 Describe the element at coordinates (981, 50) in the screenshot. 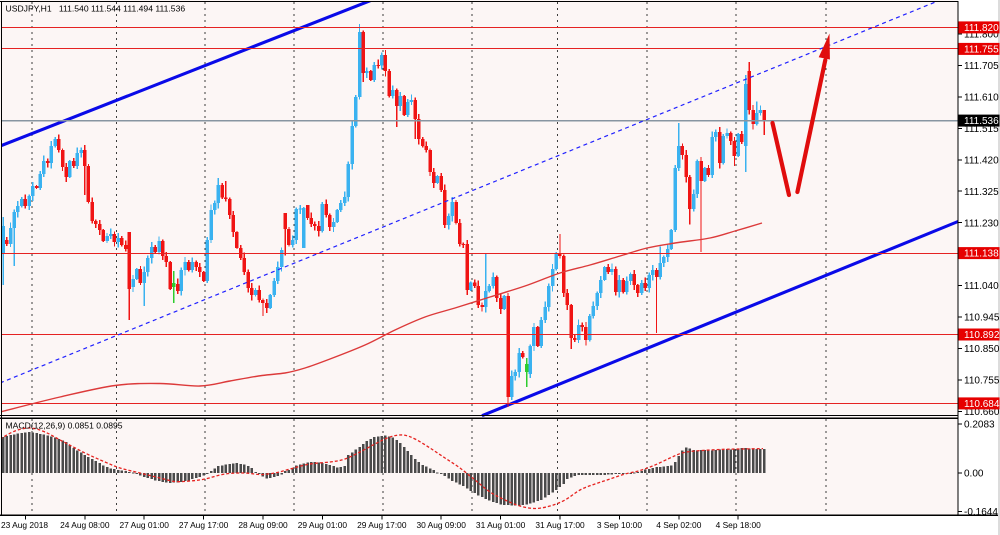

I see `svg-text: 111.755` at that location.